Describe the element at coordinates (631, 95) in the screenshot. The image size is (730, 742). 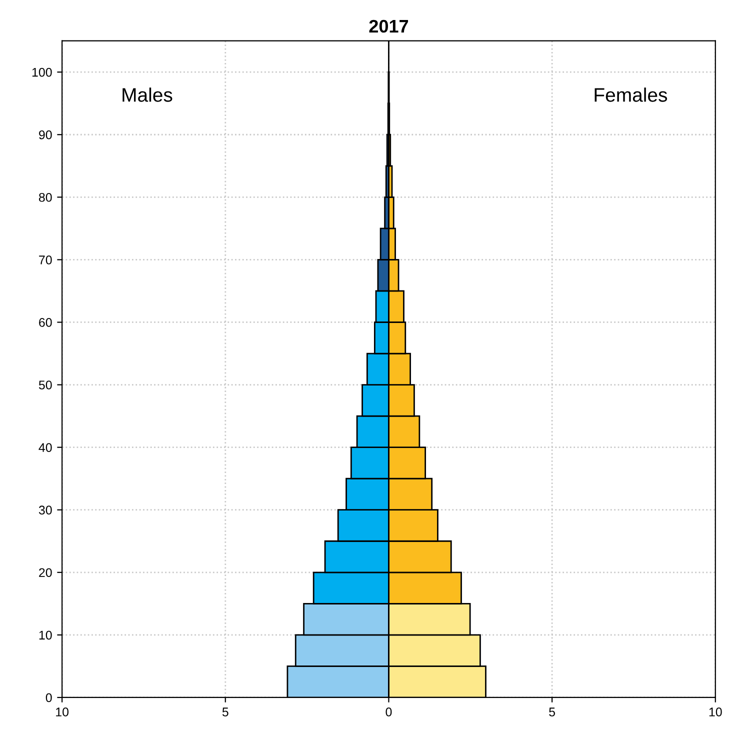
I see `annotation: Females` at that location.